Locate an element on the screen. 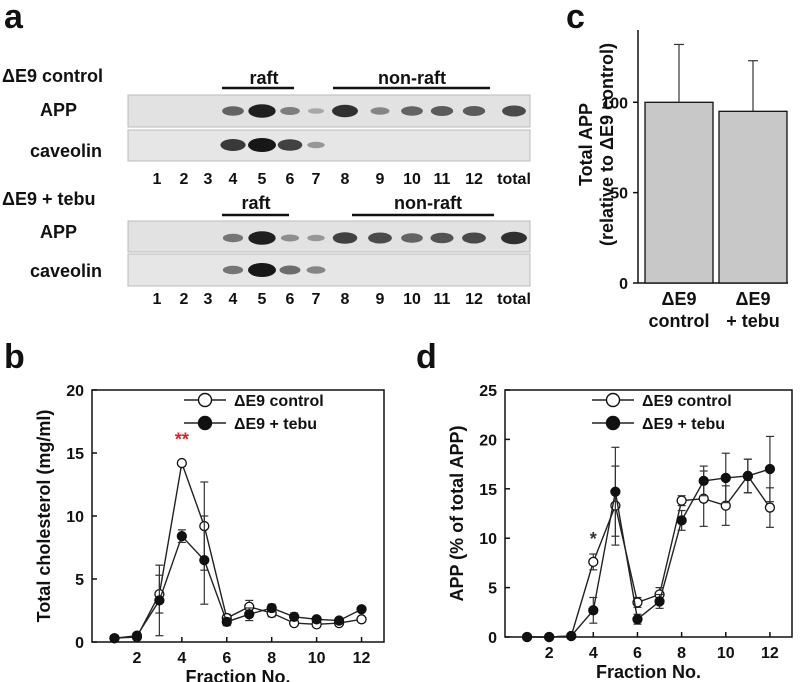 The width and height of the screenshot is (800, 682). bar is located at coordinates (679, 192).